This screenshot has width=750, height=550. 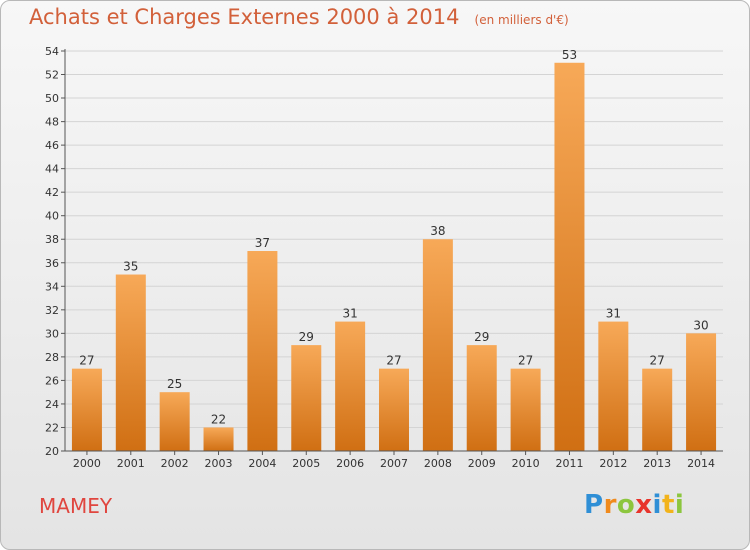 What do you see at coordinates (52, 333) in the screenshot?
I see `y-tick-label: 30` at bounding box center [52, 333].